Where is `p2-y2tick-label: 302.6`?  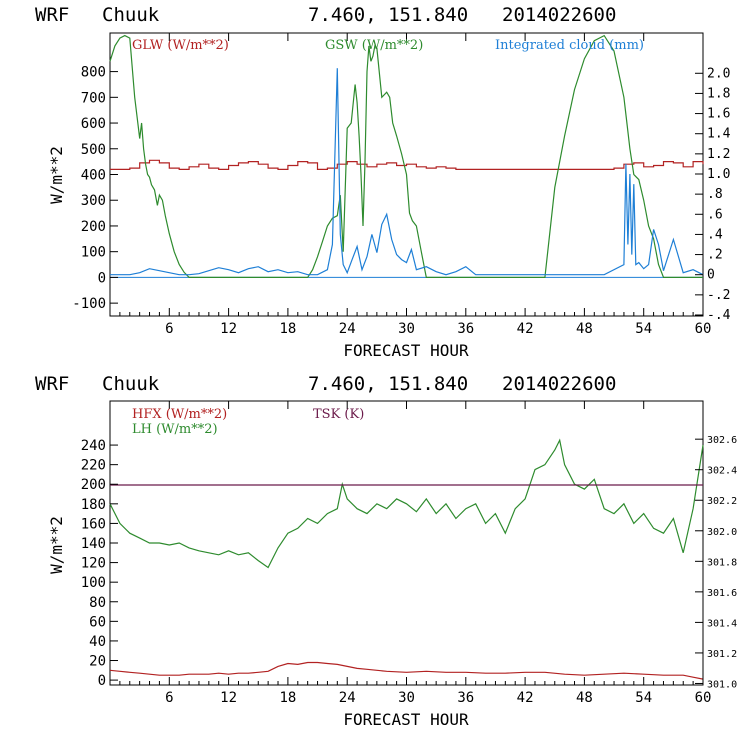 p2-y2tick-label: 302.6 is located at coordinates (722, 440).